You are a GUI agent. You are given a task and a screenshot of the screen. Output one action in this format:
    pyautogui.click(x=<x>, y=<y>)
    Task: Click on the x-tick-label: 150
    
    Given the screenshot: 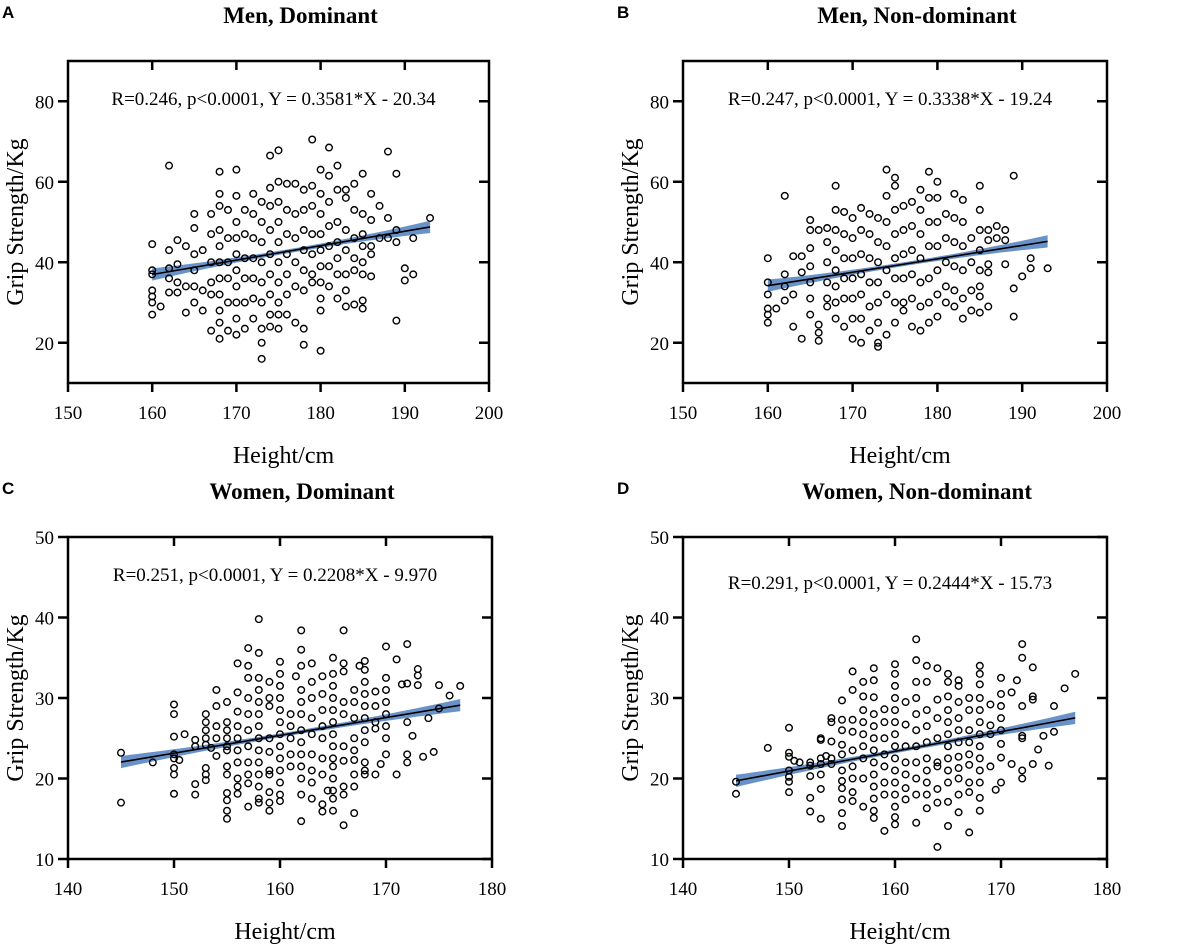 What is the action you would take?
    pyautogui.click(x=683, y=413)
    